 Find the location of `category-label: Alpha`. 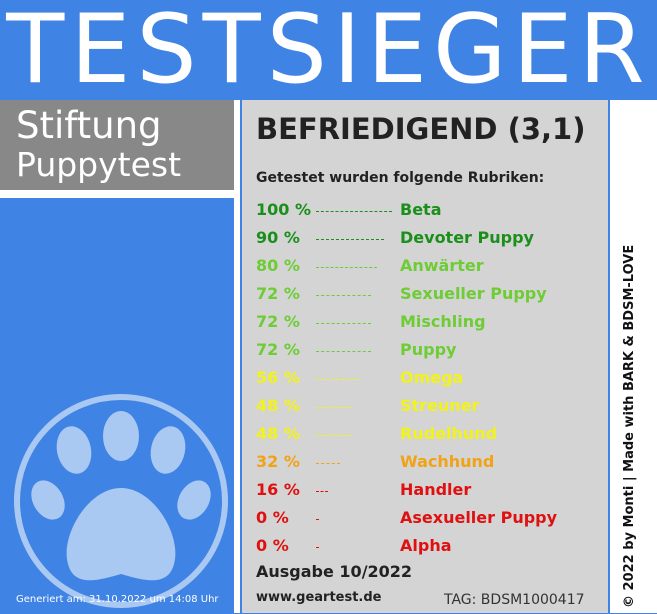

category-label: Alpha is located at coordinates (426, 545).